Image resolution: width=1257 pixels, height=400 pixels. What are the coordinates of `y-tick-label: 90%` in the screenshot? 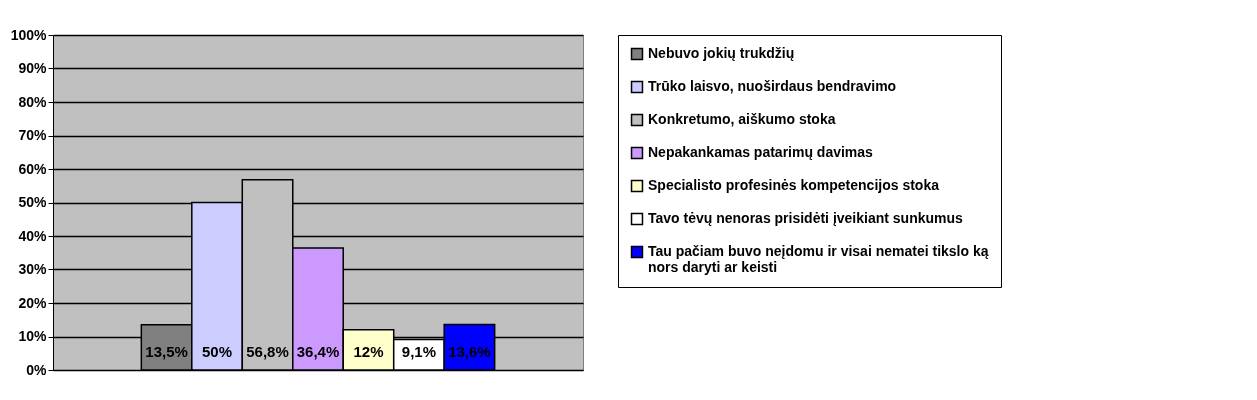 It's located at (33, 68).